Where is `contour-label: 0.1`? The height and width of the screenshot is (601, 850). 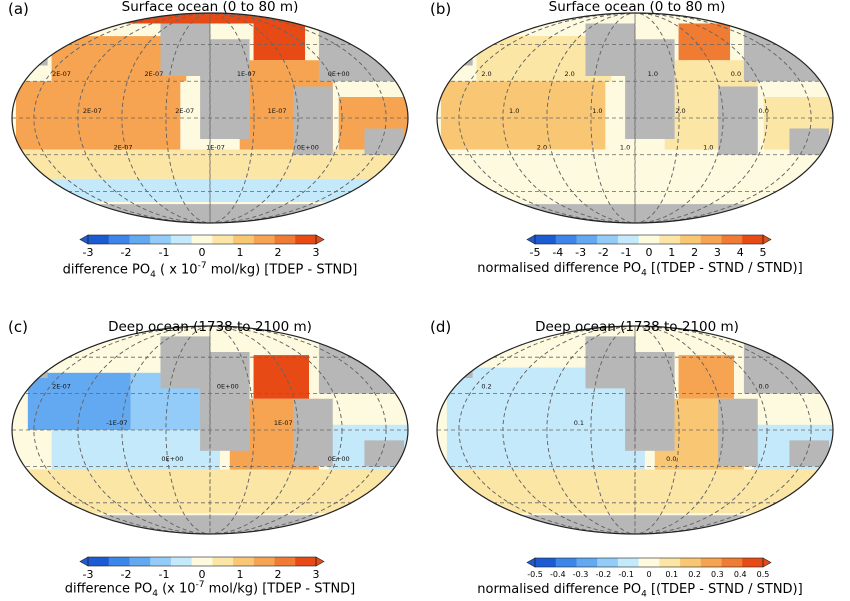
contour-label: 0.1 is located at coordinates (579, 423).